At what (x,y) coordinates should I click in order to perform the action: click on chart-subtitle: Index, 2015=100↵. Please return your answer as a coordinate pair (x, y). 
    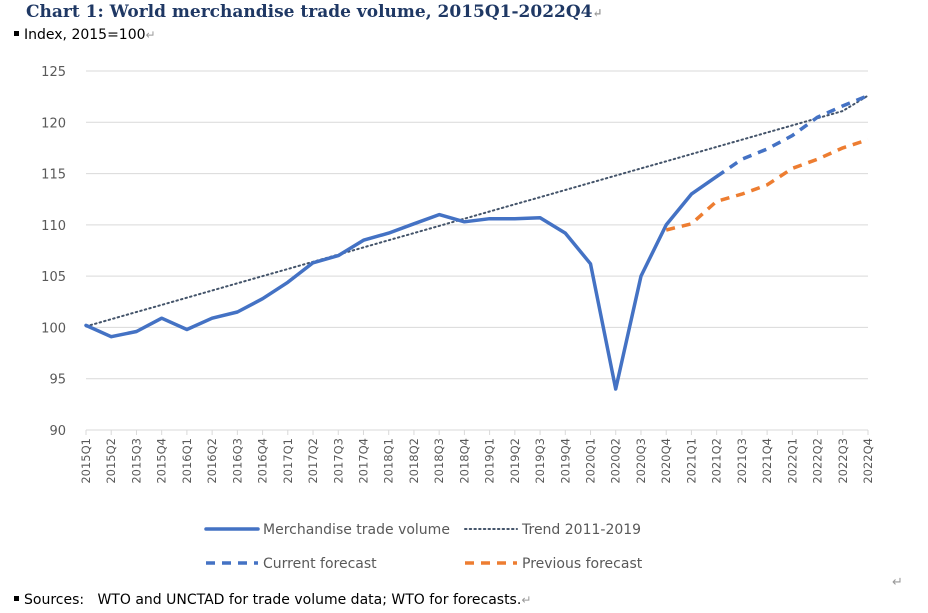
    Looking at the image, I should click on (85, 35).